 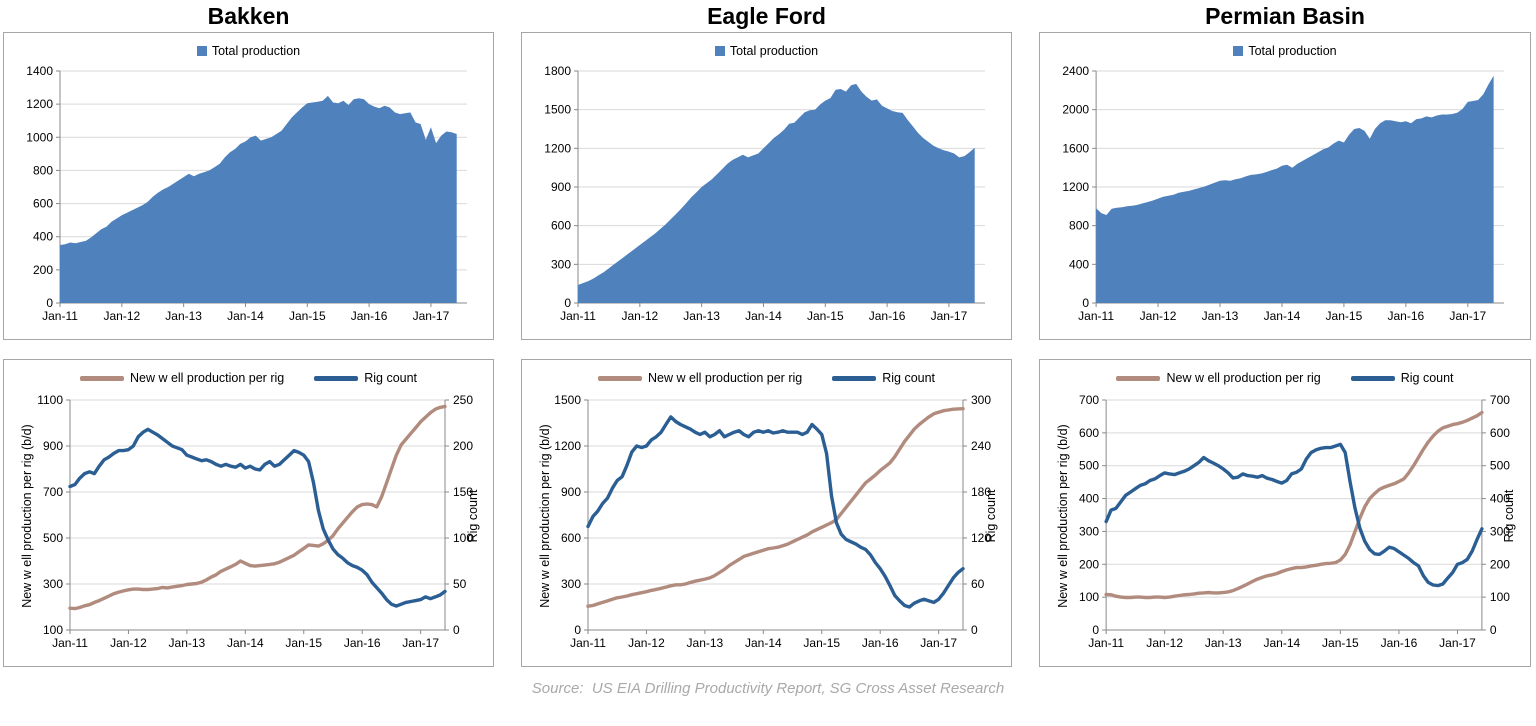 I want to click on svg-text: 50, so click(x=460, y=584).